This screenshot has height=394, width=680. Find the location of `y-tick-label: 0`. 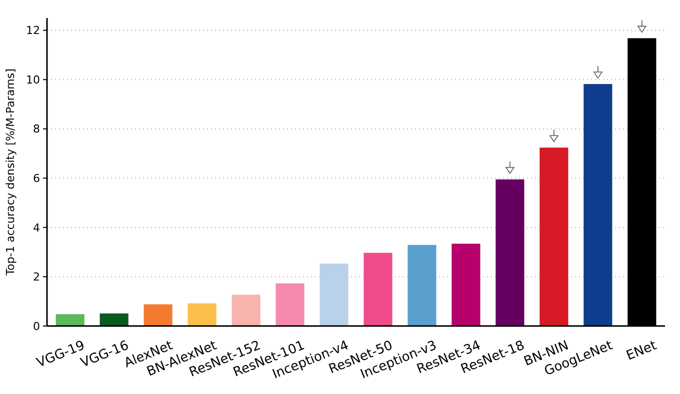

y-tick-label: 0 is located at coordinates (36, 326).